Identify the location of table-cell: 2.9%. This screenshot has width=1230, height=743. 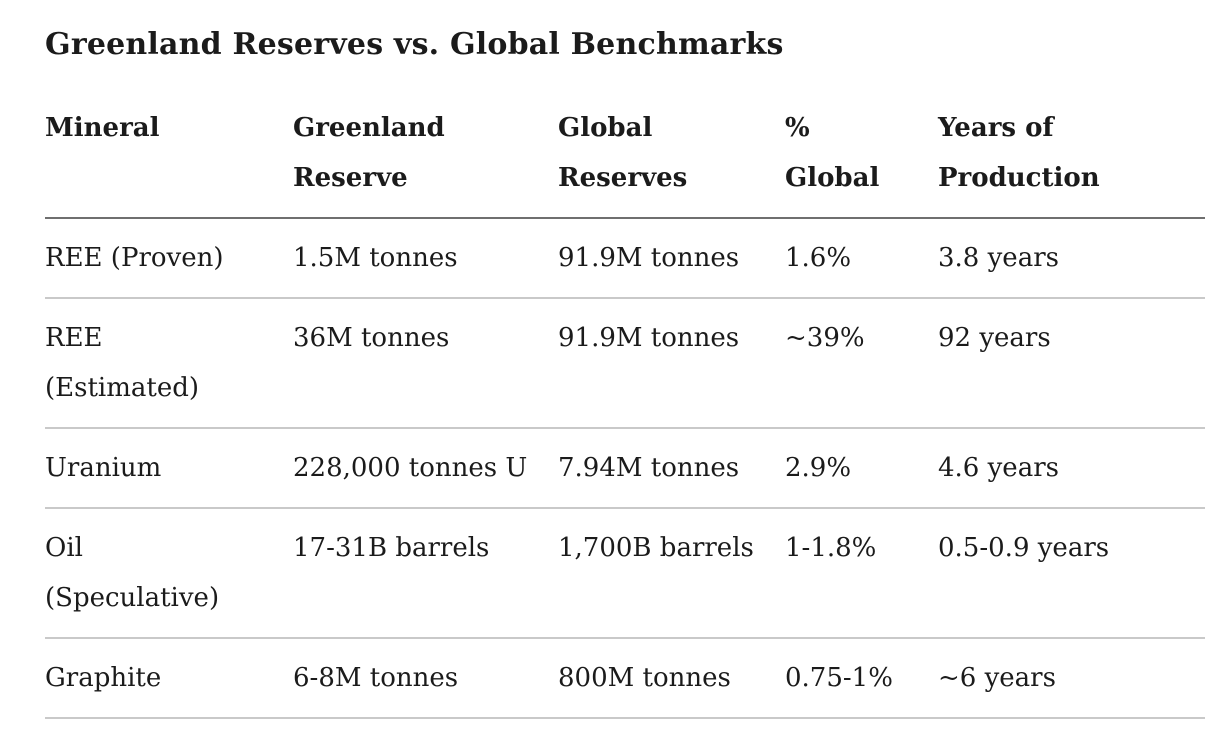
(861, 468).